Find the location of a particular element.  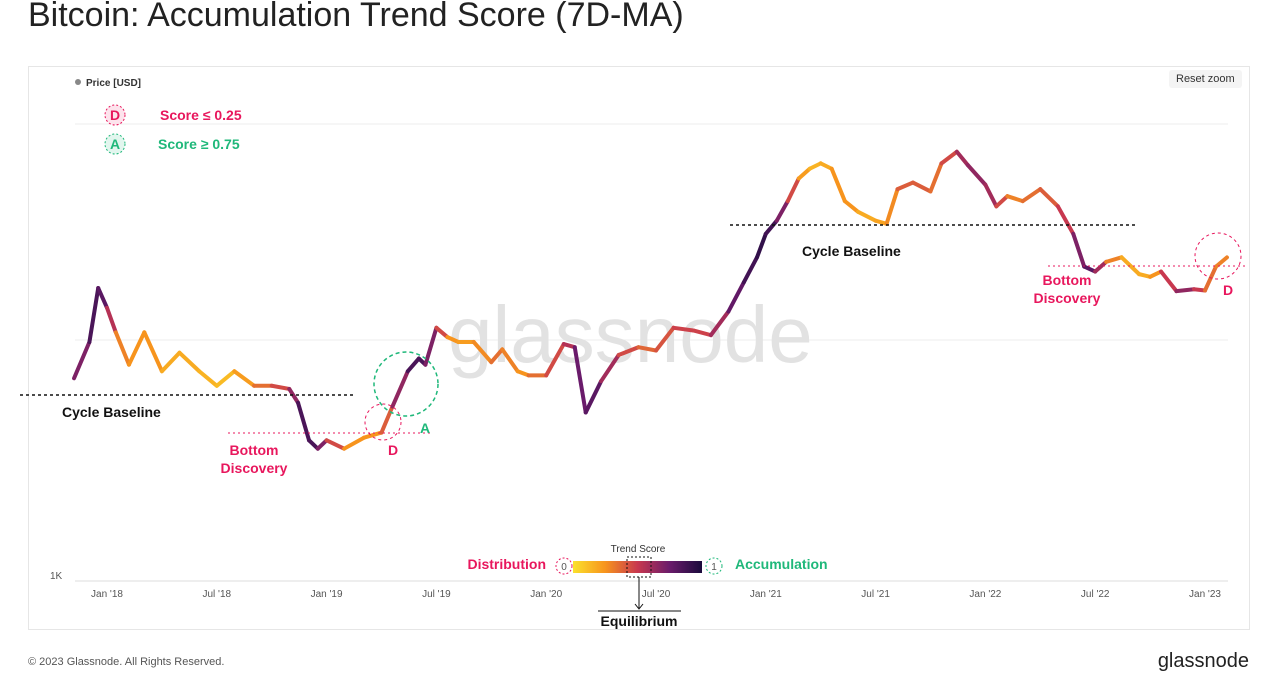

a-marker: A is located at coordinates (425, 428).